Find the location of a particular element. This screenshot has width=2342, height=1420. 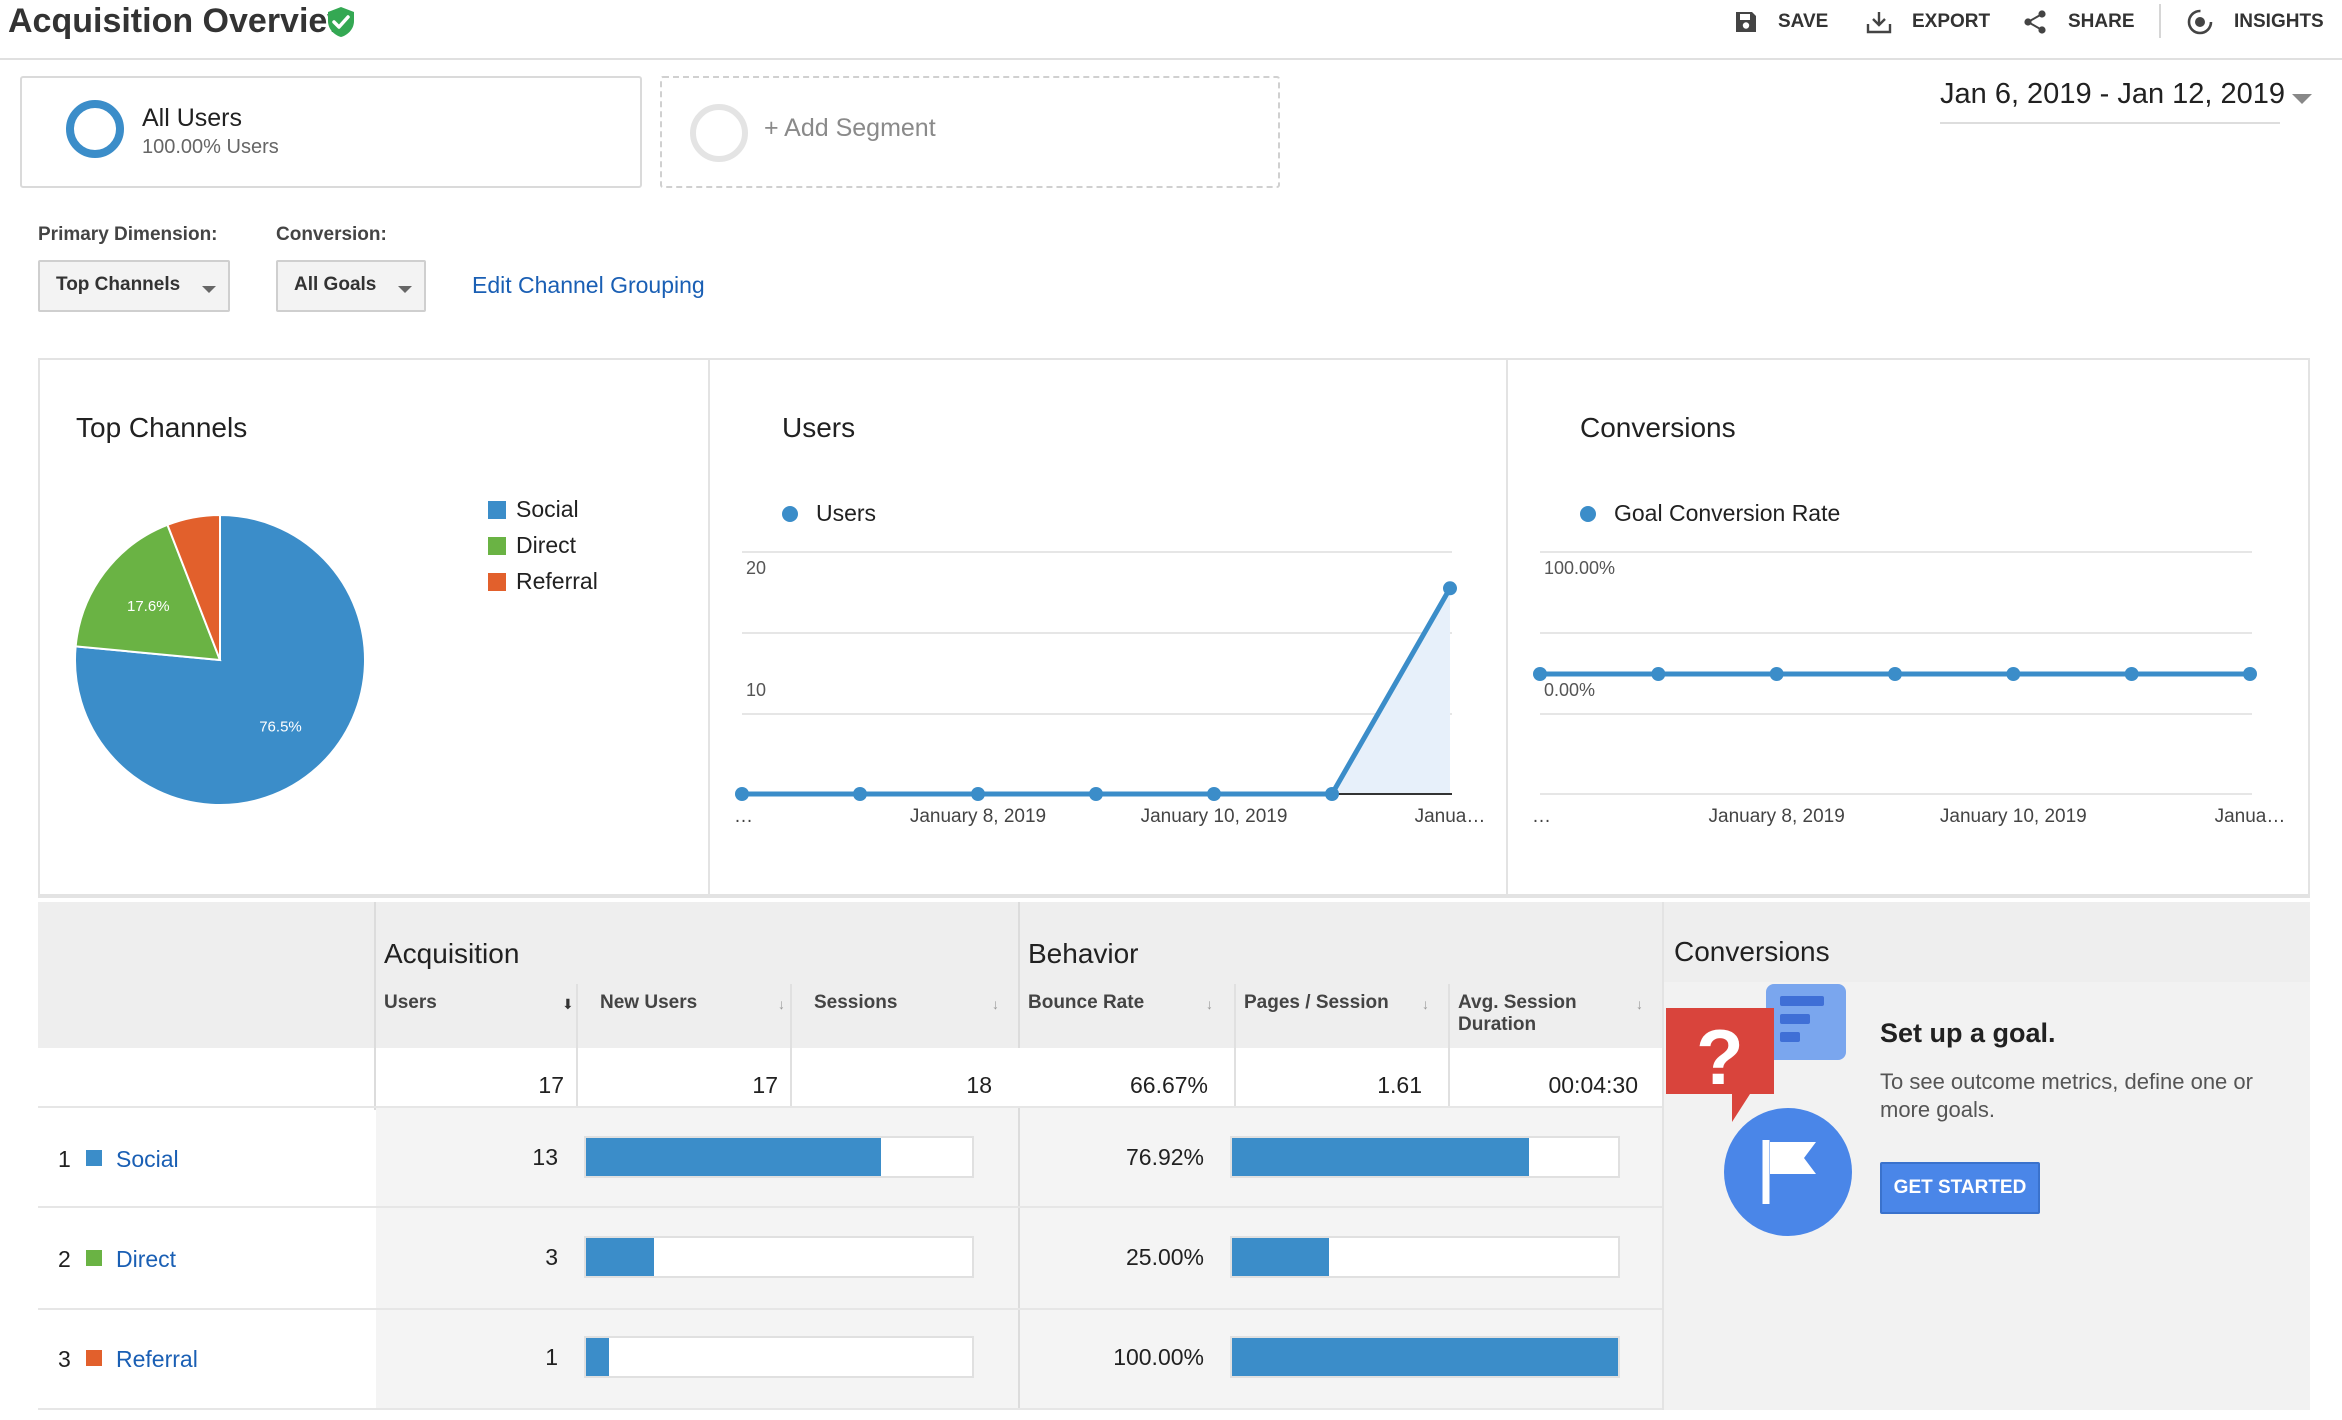

legend-swatch is located at coordinates (497, 545).